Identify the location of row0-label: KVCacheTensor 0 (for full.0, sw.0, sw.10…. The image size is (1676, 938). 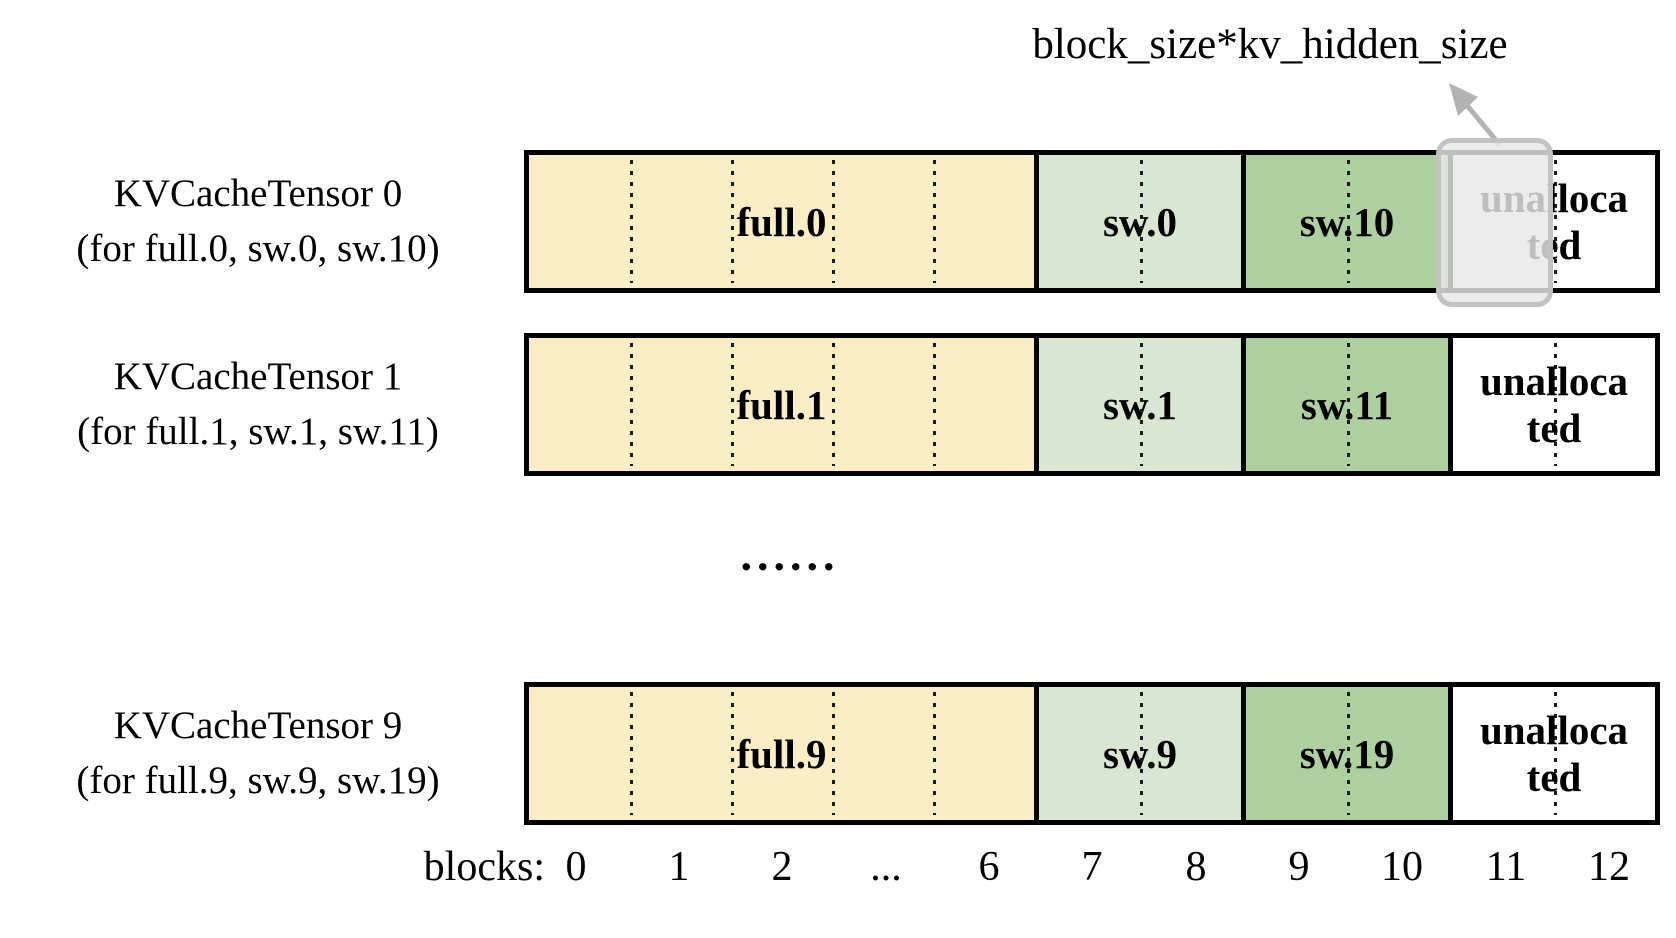
(258, 221).